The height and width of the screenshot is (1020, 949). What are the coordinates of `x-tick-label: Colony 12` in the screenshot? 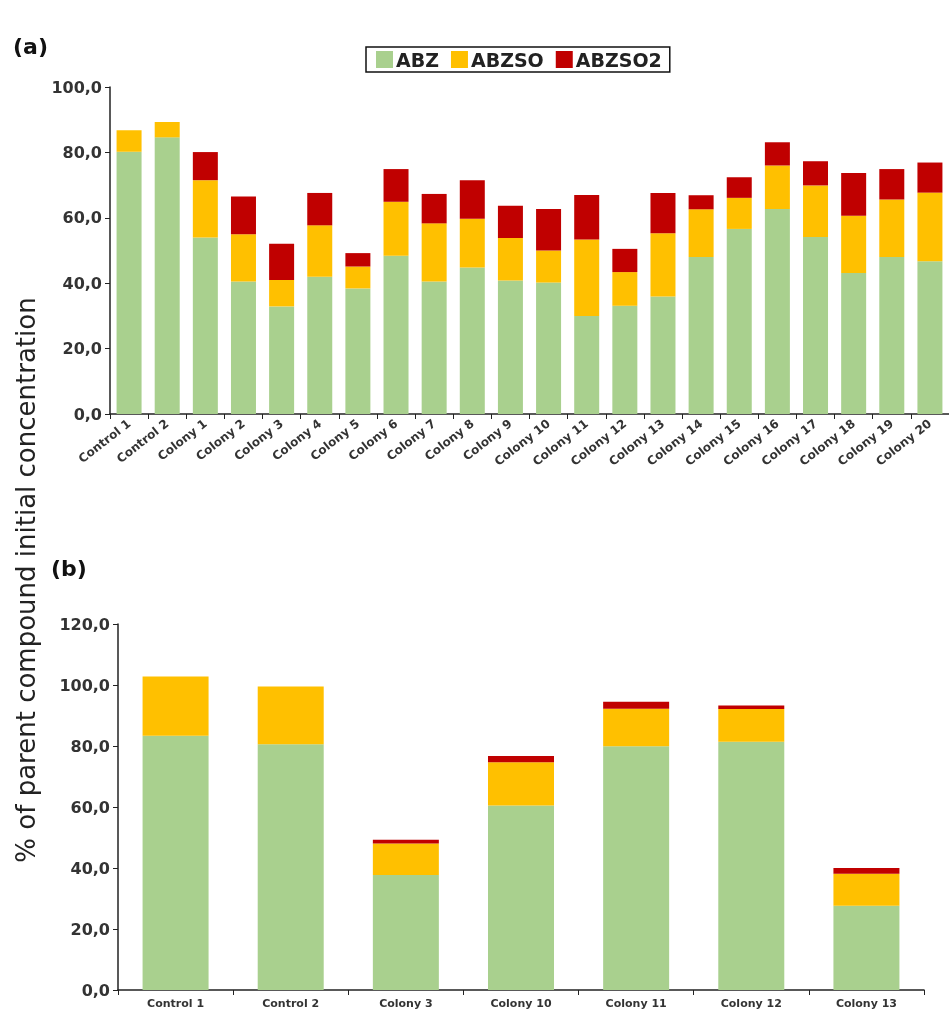 It's located at (751, 1003).